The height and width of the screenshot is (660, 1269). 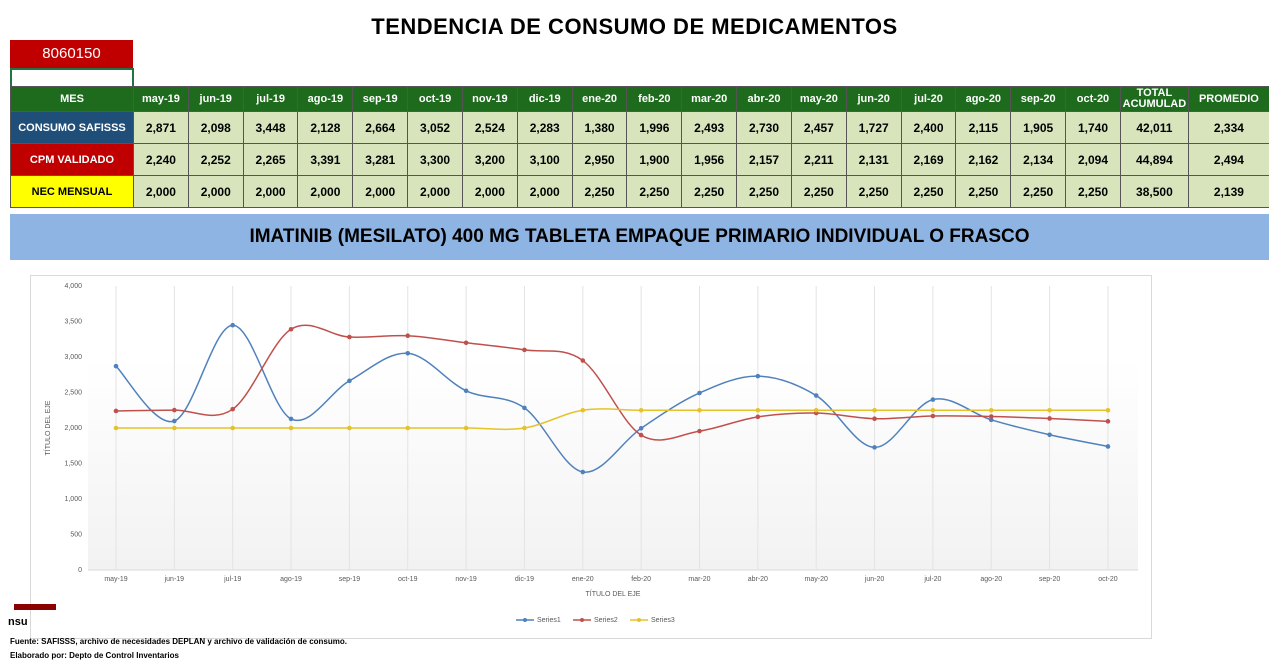 I want to click on cell: 3,281, so click(x=380, y=160).